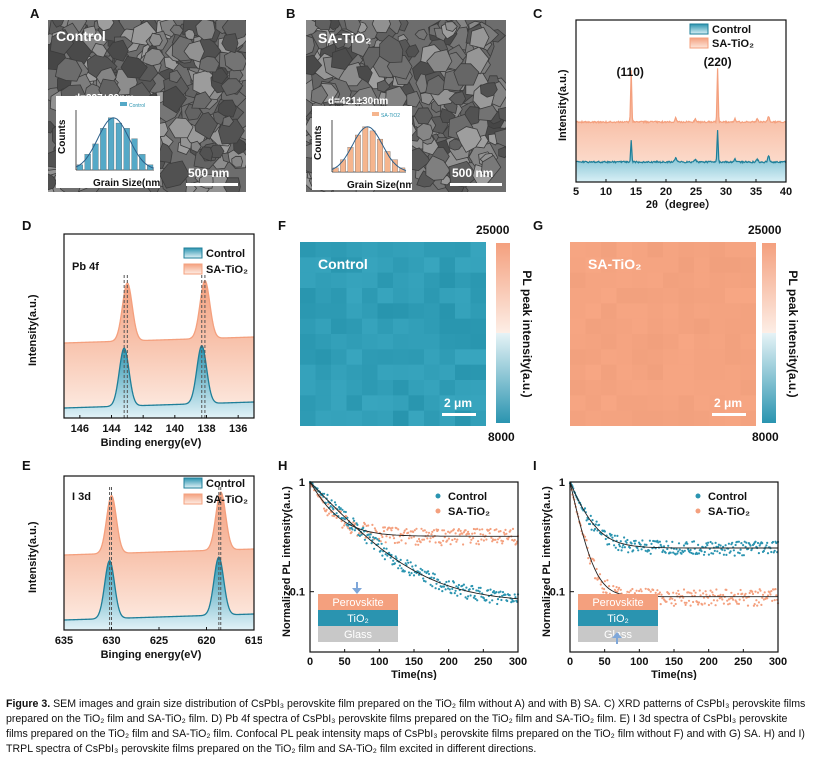 This screenshot has width=814, height=779. What do you see at coordinates (699, 43) in the screenshot?
I see `legend-swatch-sa` at bounding box center [699, 43].